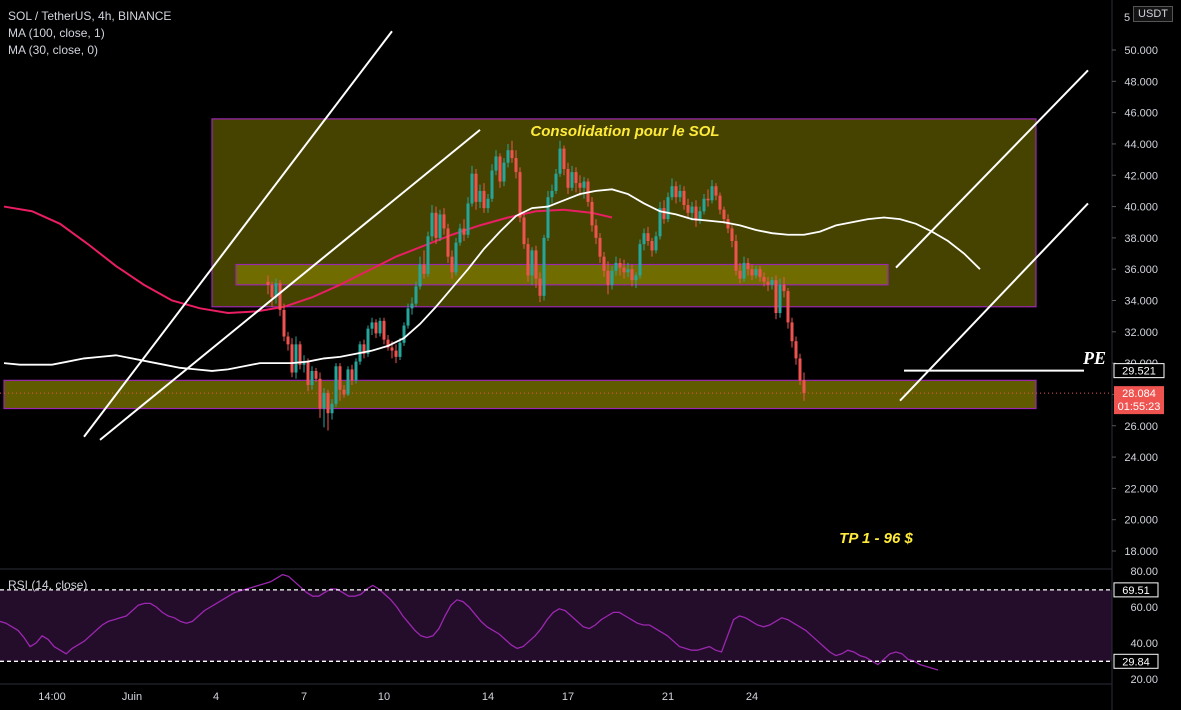 The image size is (1181, 710). Describe the element at coordinates (1141, 239) in the screenshot. I see `price-tick-label: 38.000` at that location.